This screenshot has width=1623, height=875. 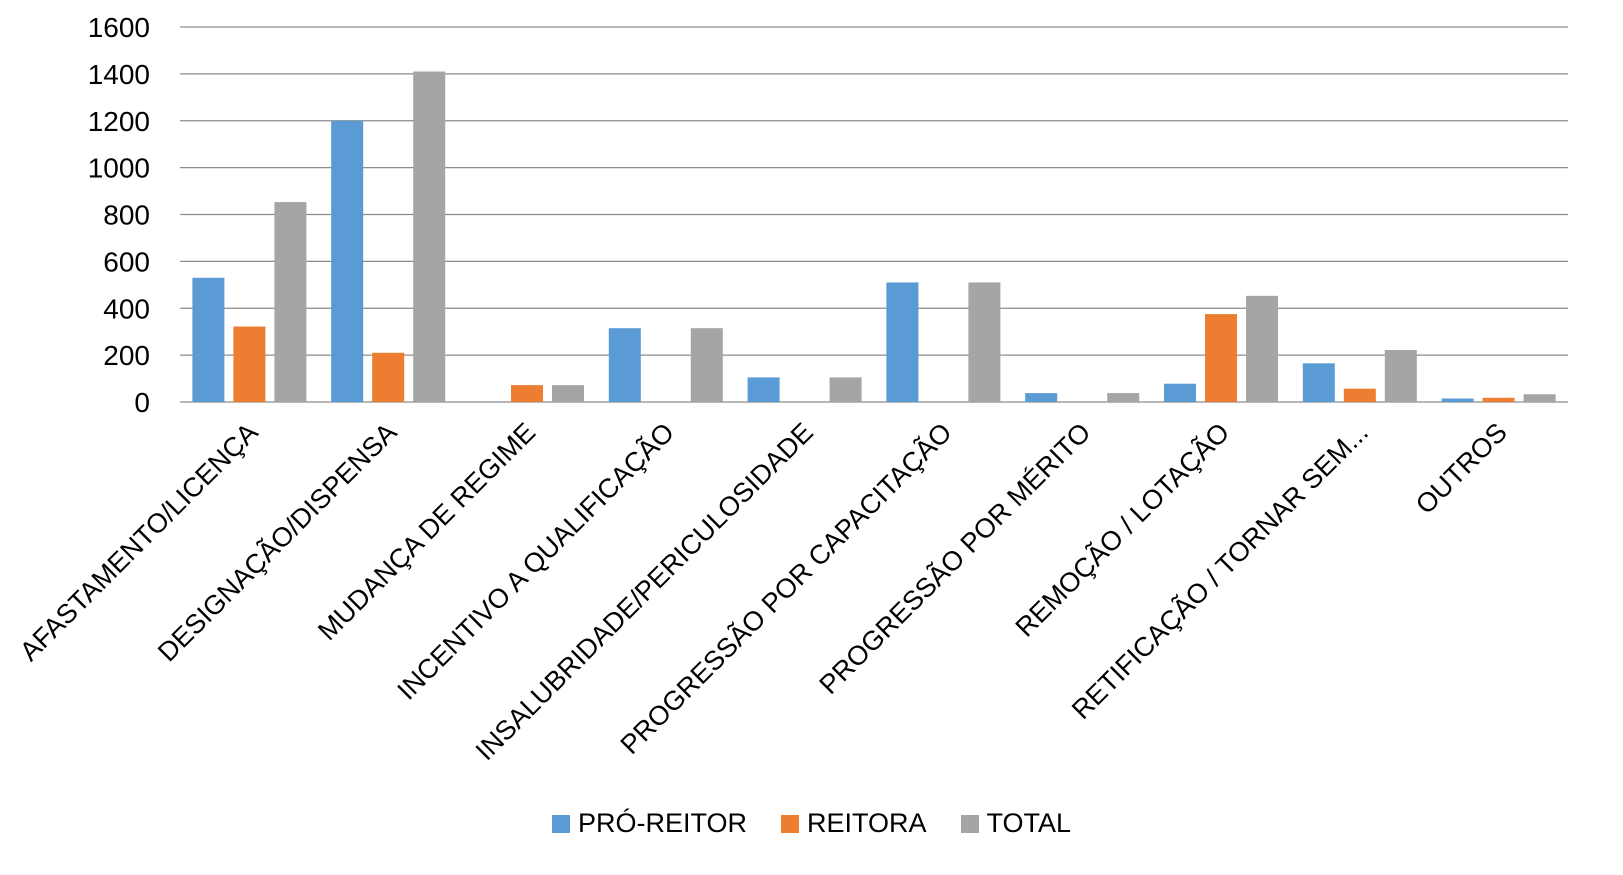 I want to click on legend: PRÓ-REITOR REITORA TOTAL, so click(x=811, y=823).